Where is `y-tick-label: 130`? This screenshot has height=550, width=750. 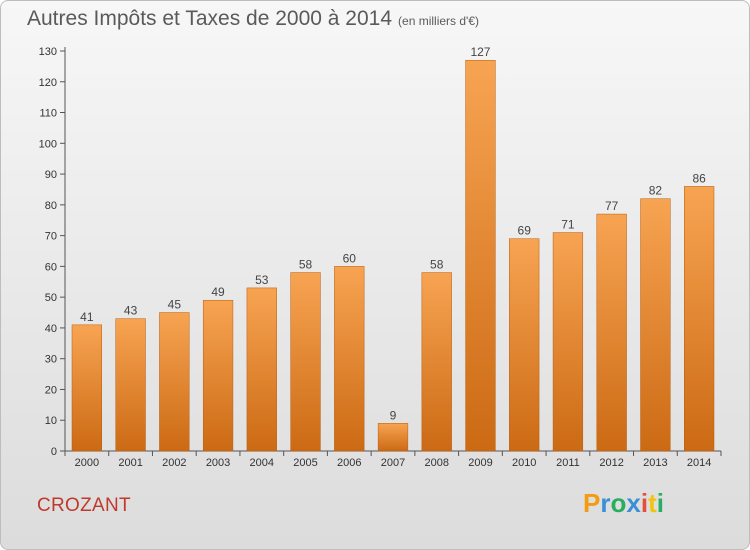
y-tick-label: 130 is located at coordinates (48, 52).